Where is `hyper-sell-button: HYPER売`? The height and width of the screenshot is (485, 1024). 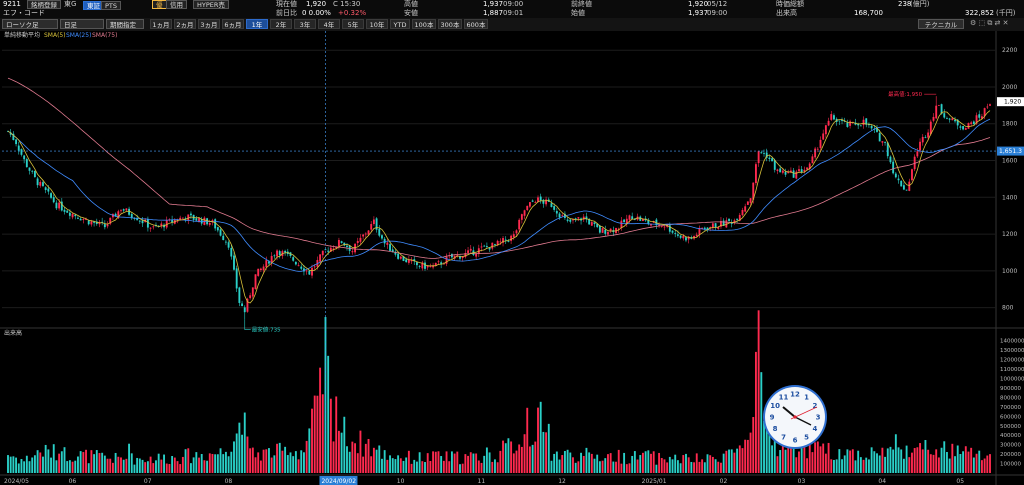
hyper-sell-button: HYPER売 is located at coordinates (211, 4).